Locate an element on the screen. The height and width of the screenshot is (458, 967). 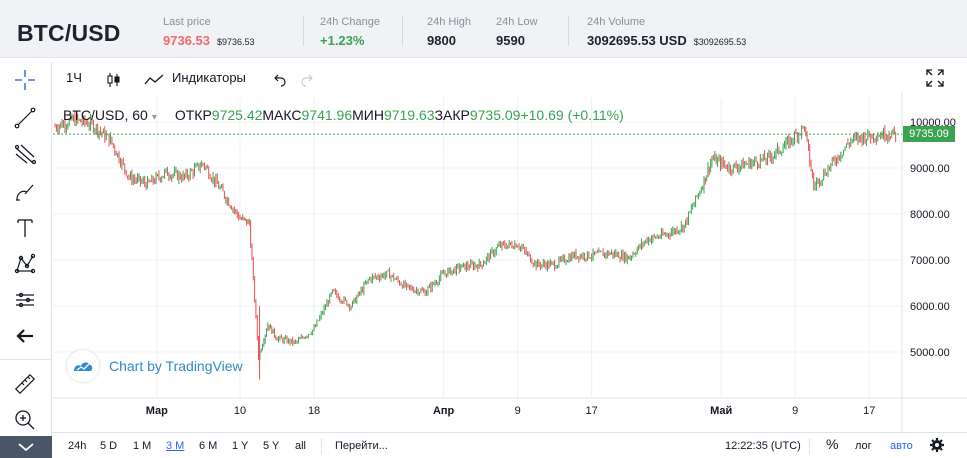
legend-open-value: 9725.42 is located at coordinates (237, 115).